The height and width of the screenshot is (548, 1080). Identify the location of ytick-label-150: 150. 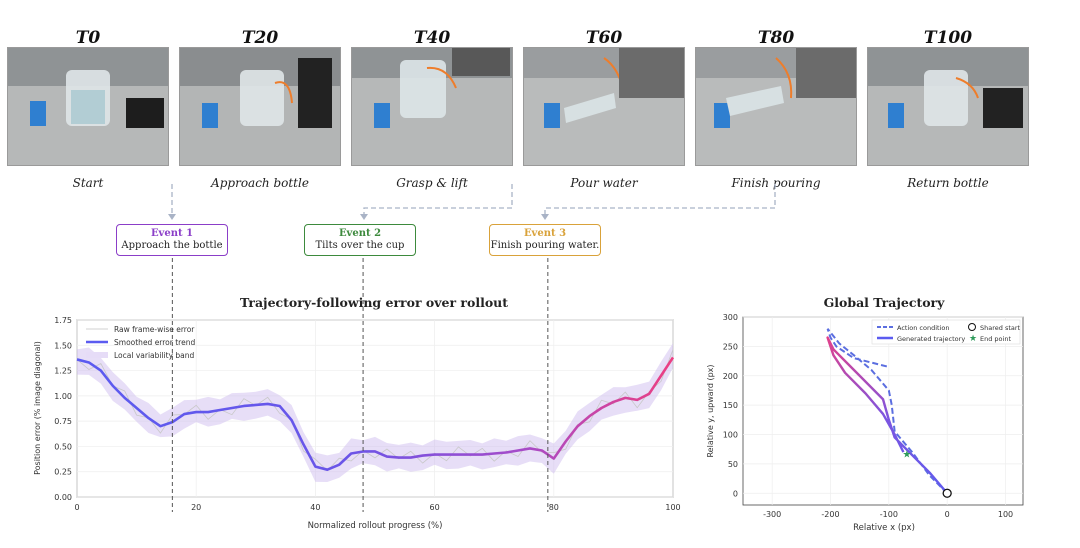
(730, 405).